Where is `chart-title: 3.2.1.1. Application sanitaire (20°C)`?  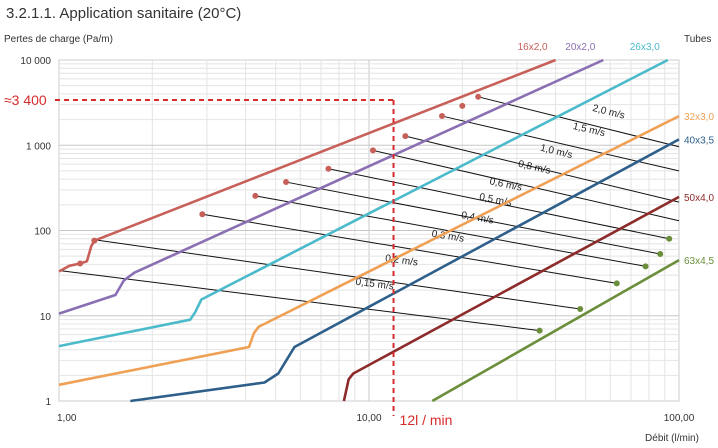
chart-title: 3.2.1.1. Application sanitaire (20°C) is located at coordinates (123, 13).